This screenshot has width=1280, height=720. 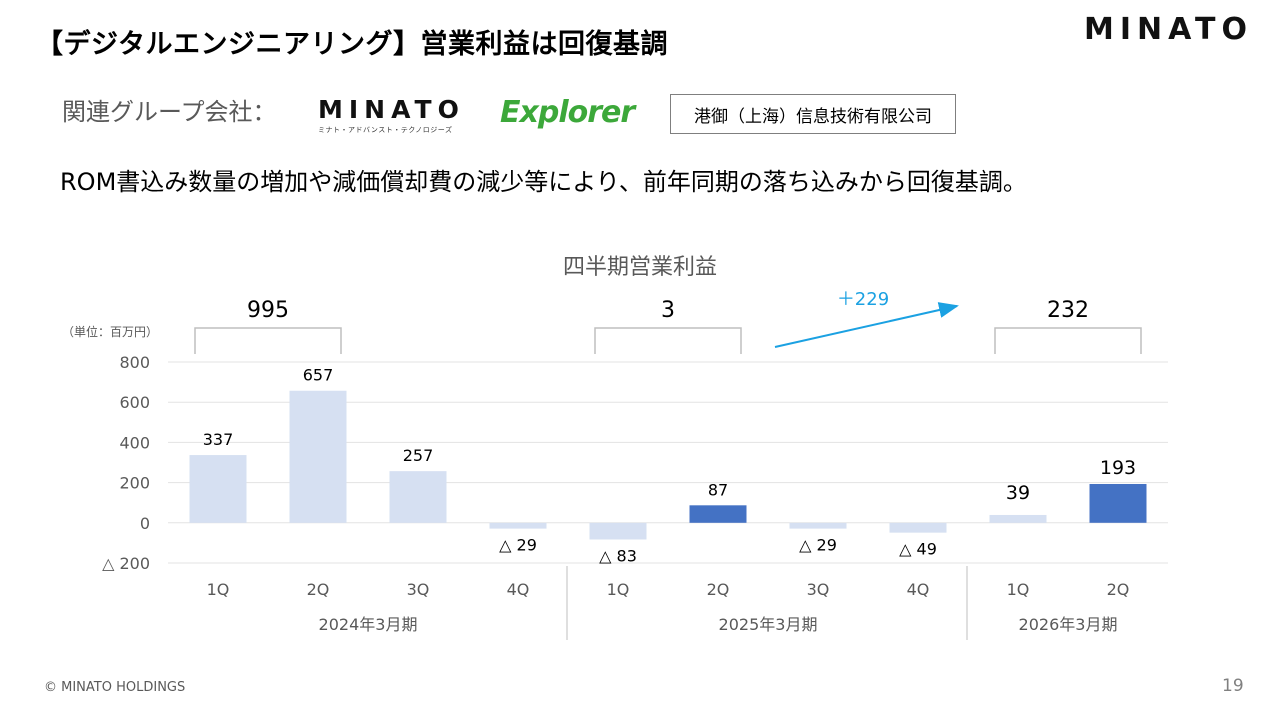 What do you see at coordinates (640, 267) in the screenshot?
I see `chart-title: 四半期営業利益` at bounding box center [640, 267].